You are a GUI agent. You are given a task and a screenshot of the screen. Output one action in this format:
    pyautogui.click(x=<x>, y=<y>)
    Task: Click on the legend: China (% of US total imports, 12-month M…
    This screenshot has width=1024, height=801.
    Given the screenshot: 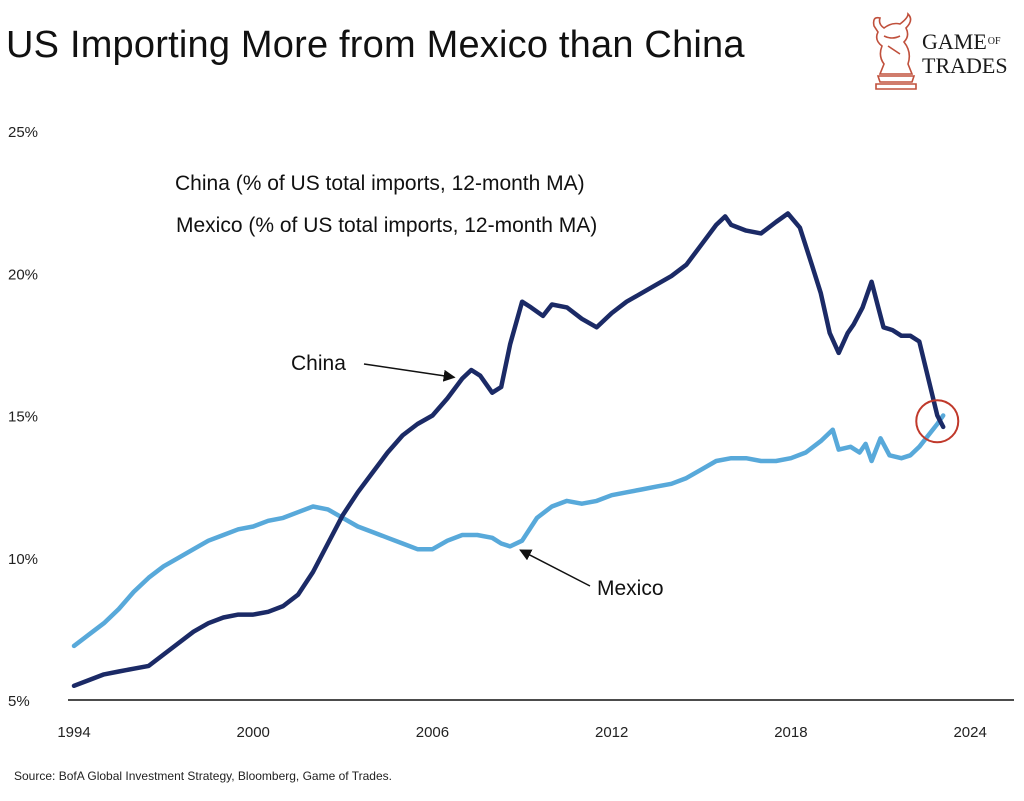 What is the action you would take?
    pyautogui.click(x=386, y=204)
    